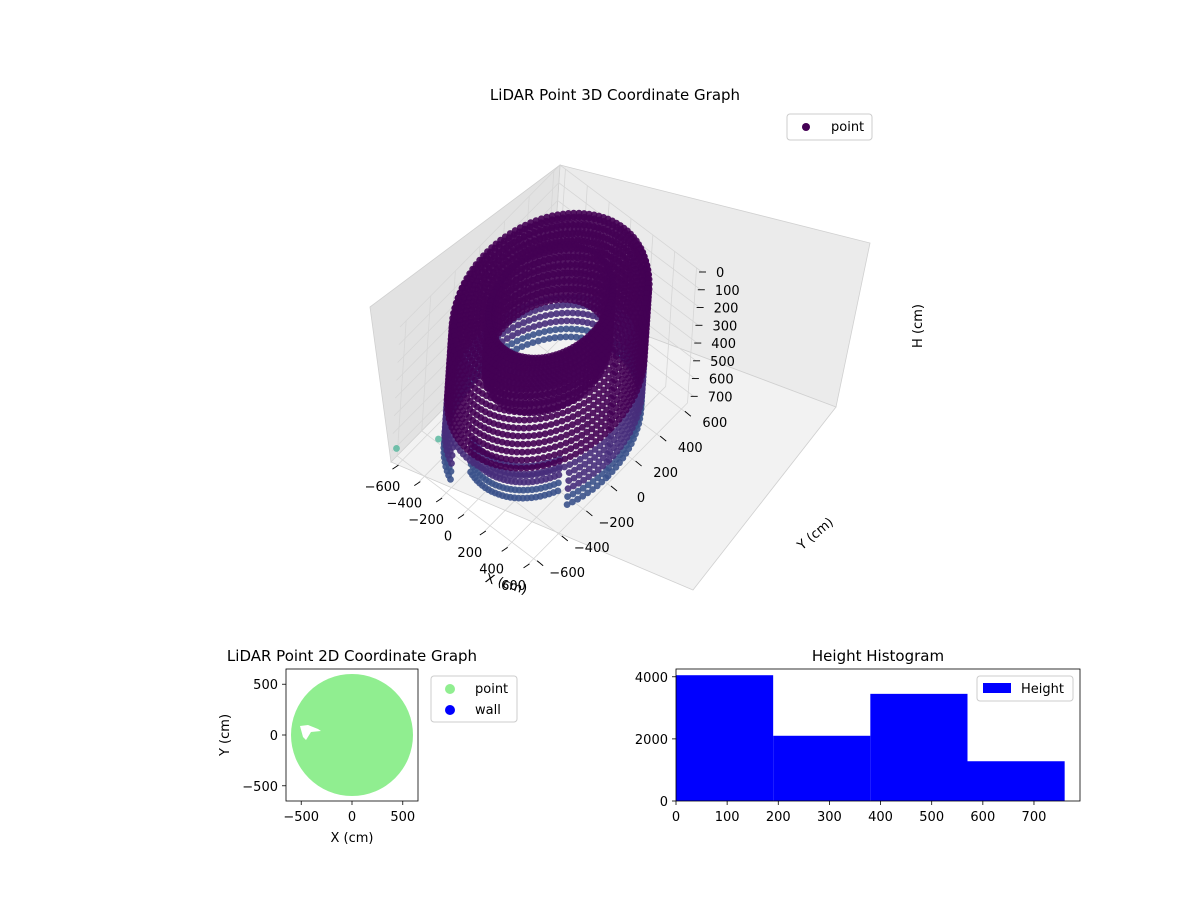 The width and height of the screenshot is (1200, 900). I want to click on x-tick-label-2d: −500, so click(301, 817).